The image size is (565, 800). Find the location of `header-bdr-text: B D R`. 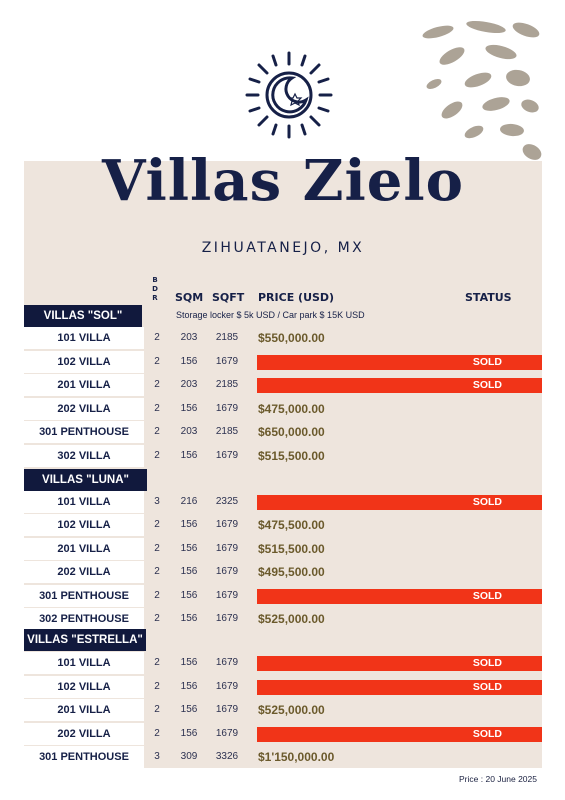

header-bdr-text: B D R is located at coordinates (155, 289).